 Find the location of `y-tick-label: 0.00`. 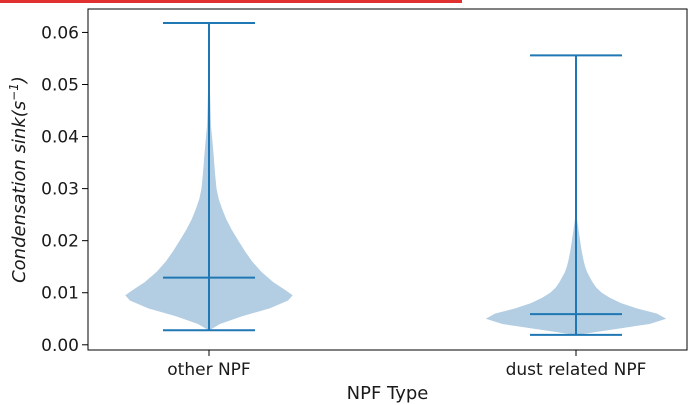

y-tick-label: 0.00 is located at coordinates (60, 346).